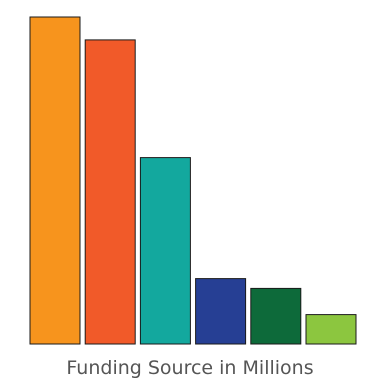 This screenshot has width=376, height=392. I want to click on x-axis-label: Funding Source in Millions, so click(189, 368).